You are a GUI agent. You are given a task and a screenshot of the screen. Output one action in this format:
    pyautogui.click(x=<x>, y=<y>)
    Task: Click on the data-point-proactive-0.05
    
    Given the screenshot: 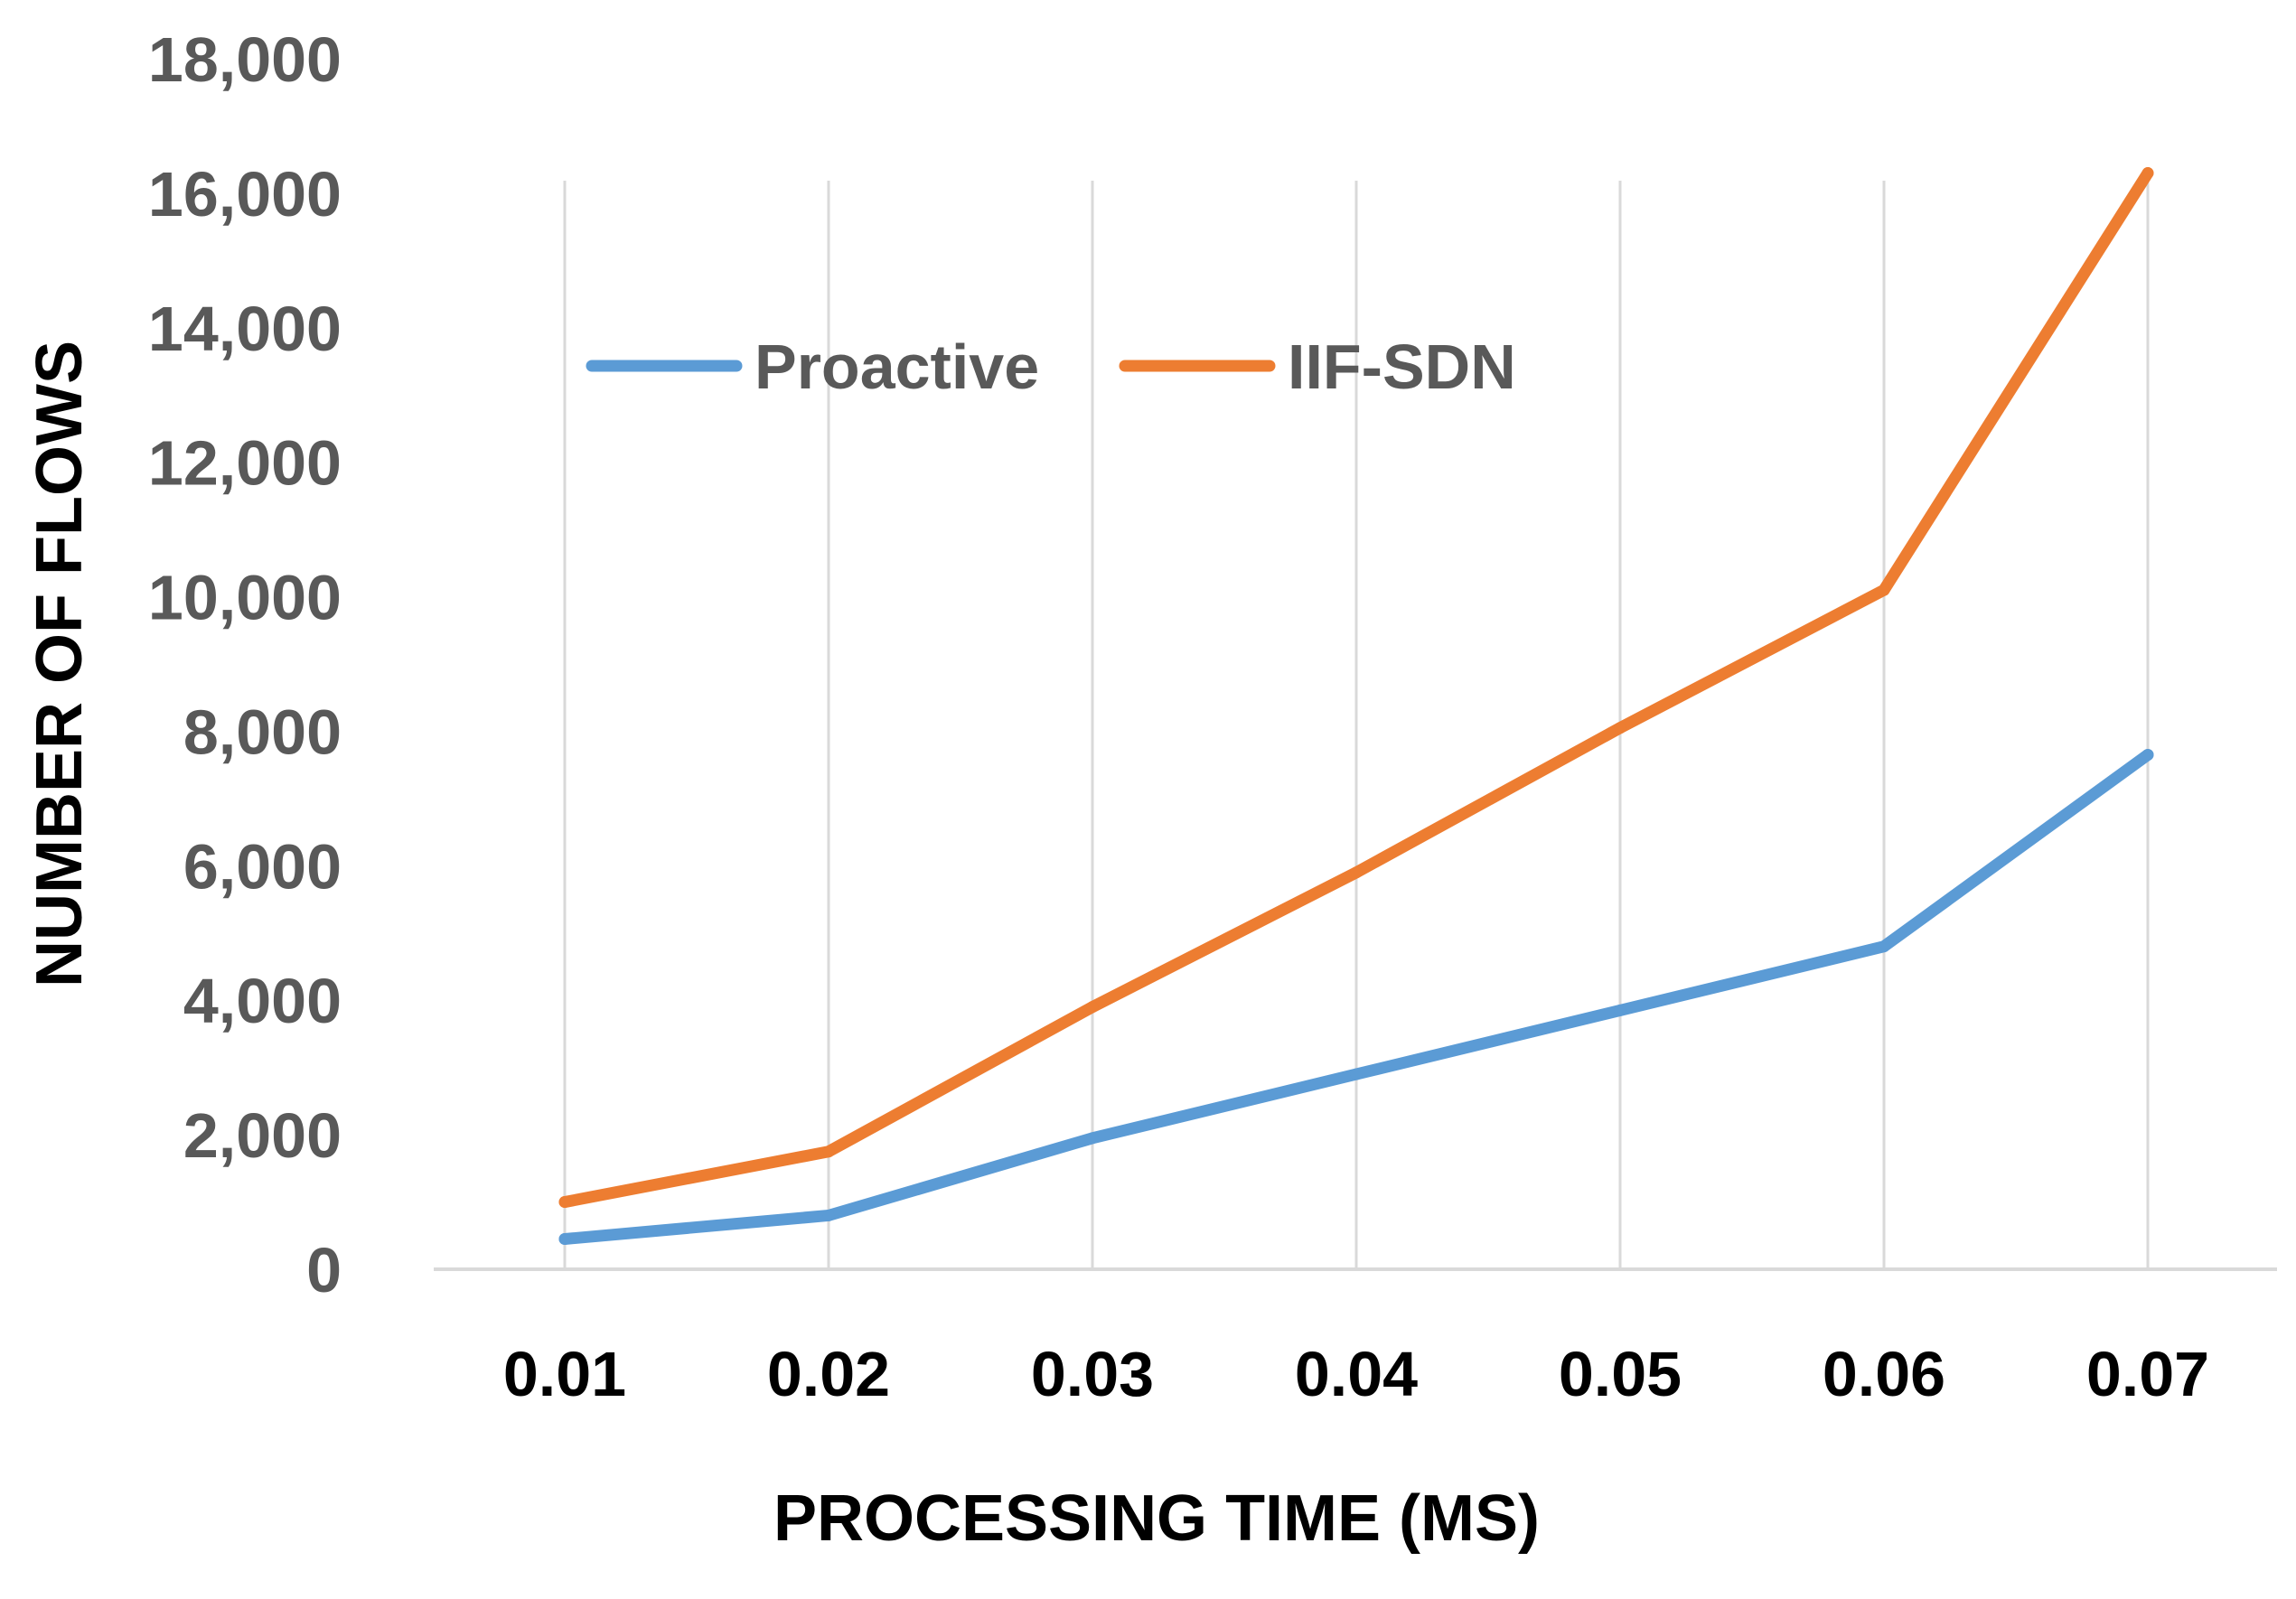 What is the action you would take?
    pyautogui.click(x=1620, y=1010)
    